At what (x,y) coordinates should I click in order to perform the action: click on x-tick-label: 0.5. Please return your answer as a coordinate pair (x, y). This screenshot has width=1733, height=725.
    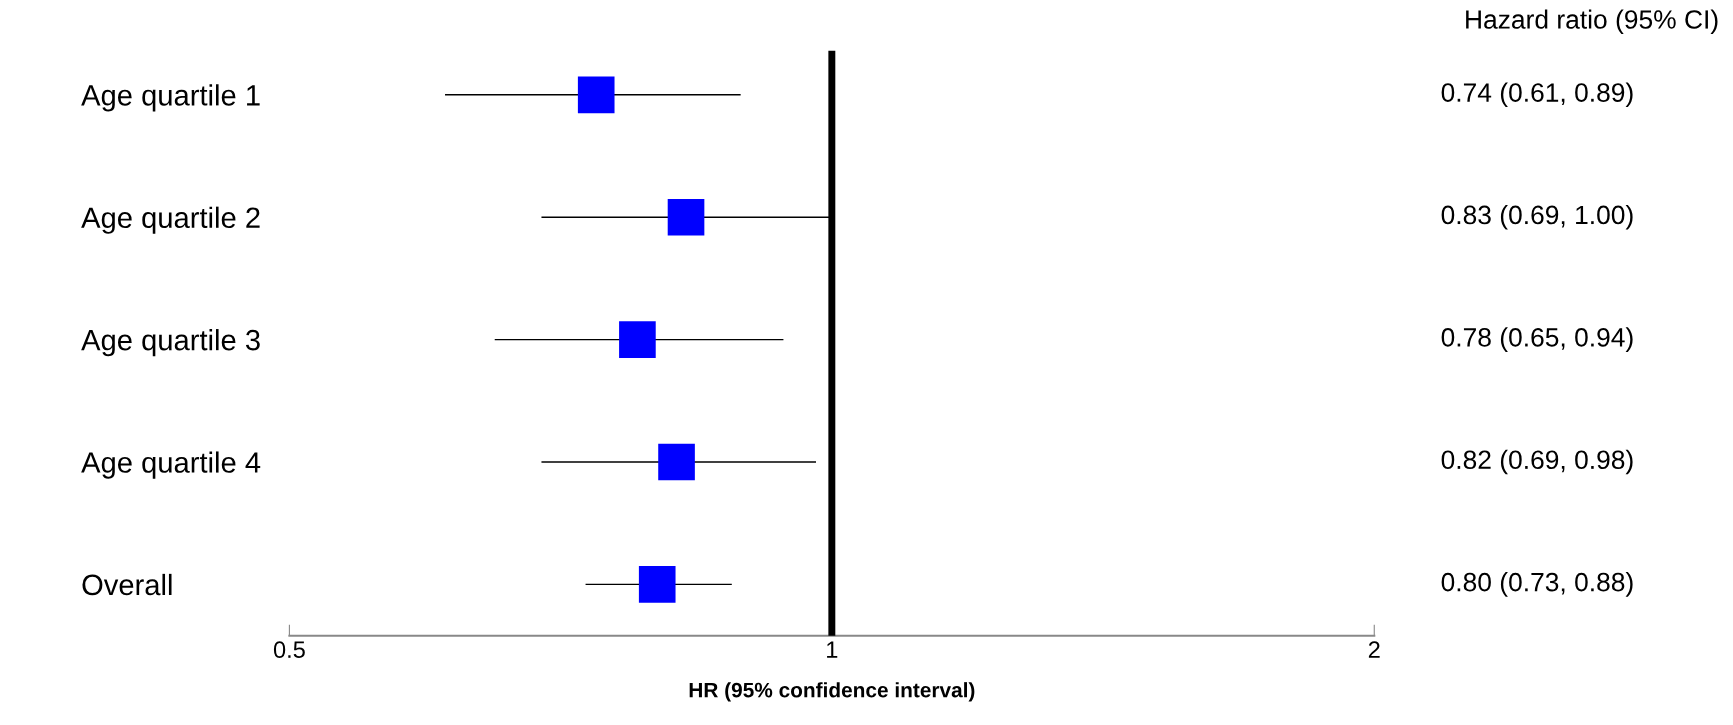
    Looking at the image, I should click on (289, 650).